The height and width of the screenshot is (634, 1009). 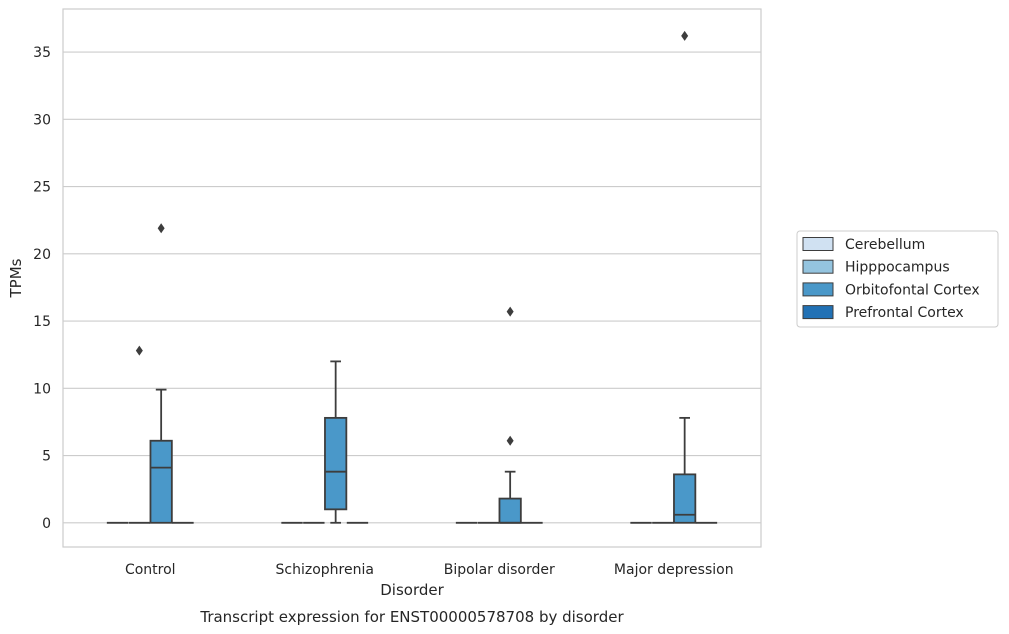 What do you see at coordinates (499, 570) in the screenshot?
I see `x-tick-label-bipolar-disorder: Bipolar disorder` at bounding box center [499, 570].